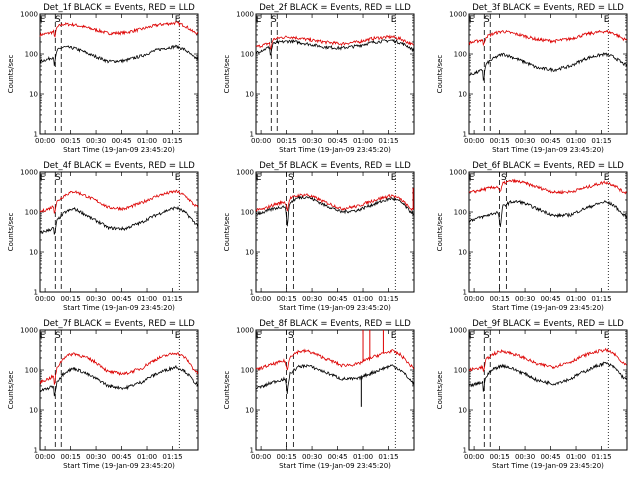 The width and height of the screenshot is (640, 480). Describe the element at coordinates (548, 166) in the screenshot. I see `panel-title: Det_6f BLACK = Events, RED = LLD` at that location.